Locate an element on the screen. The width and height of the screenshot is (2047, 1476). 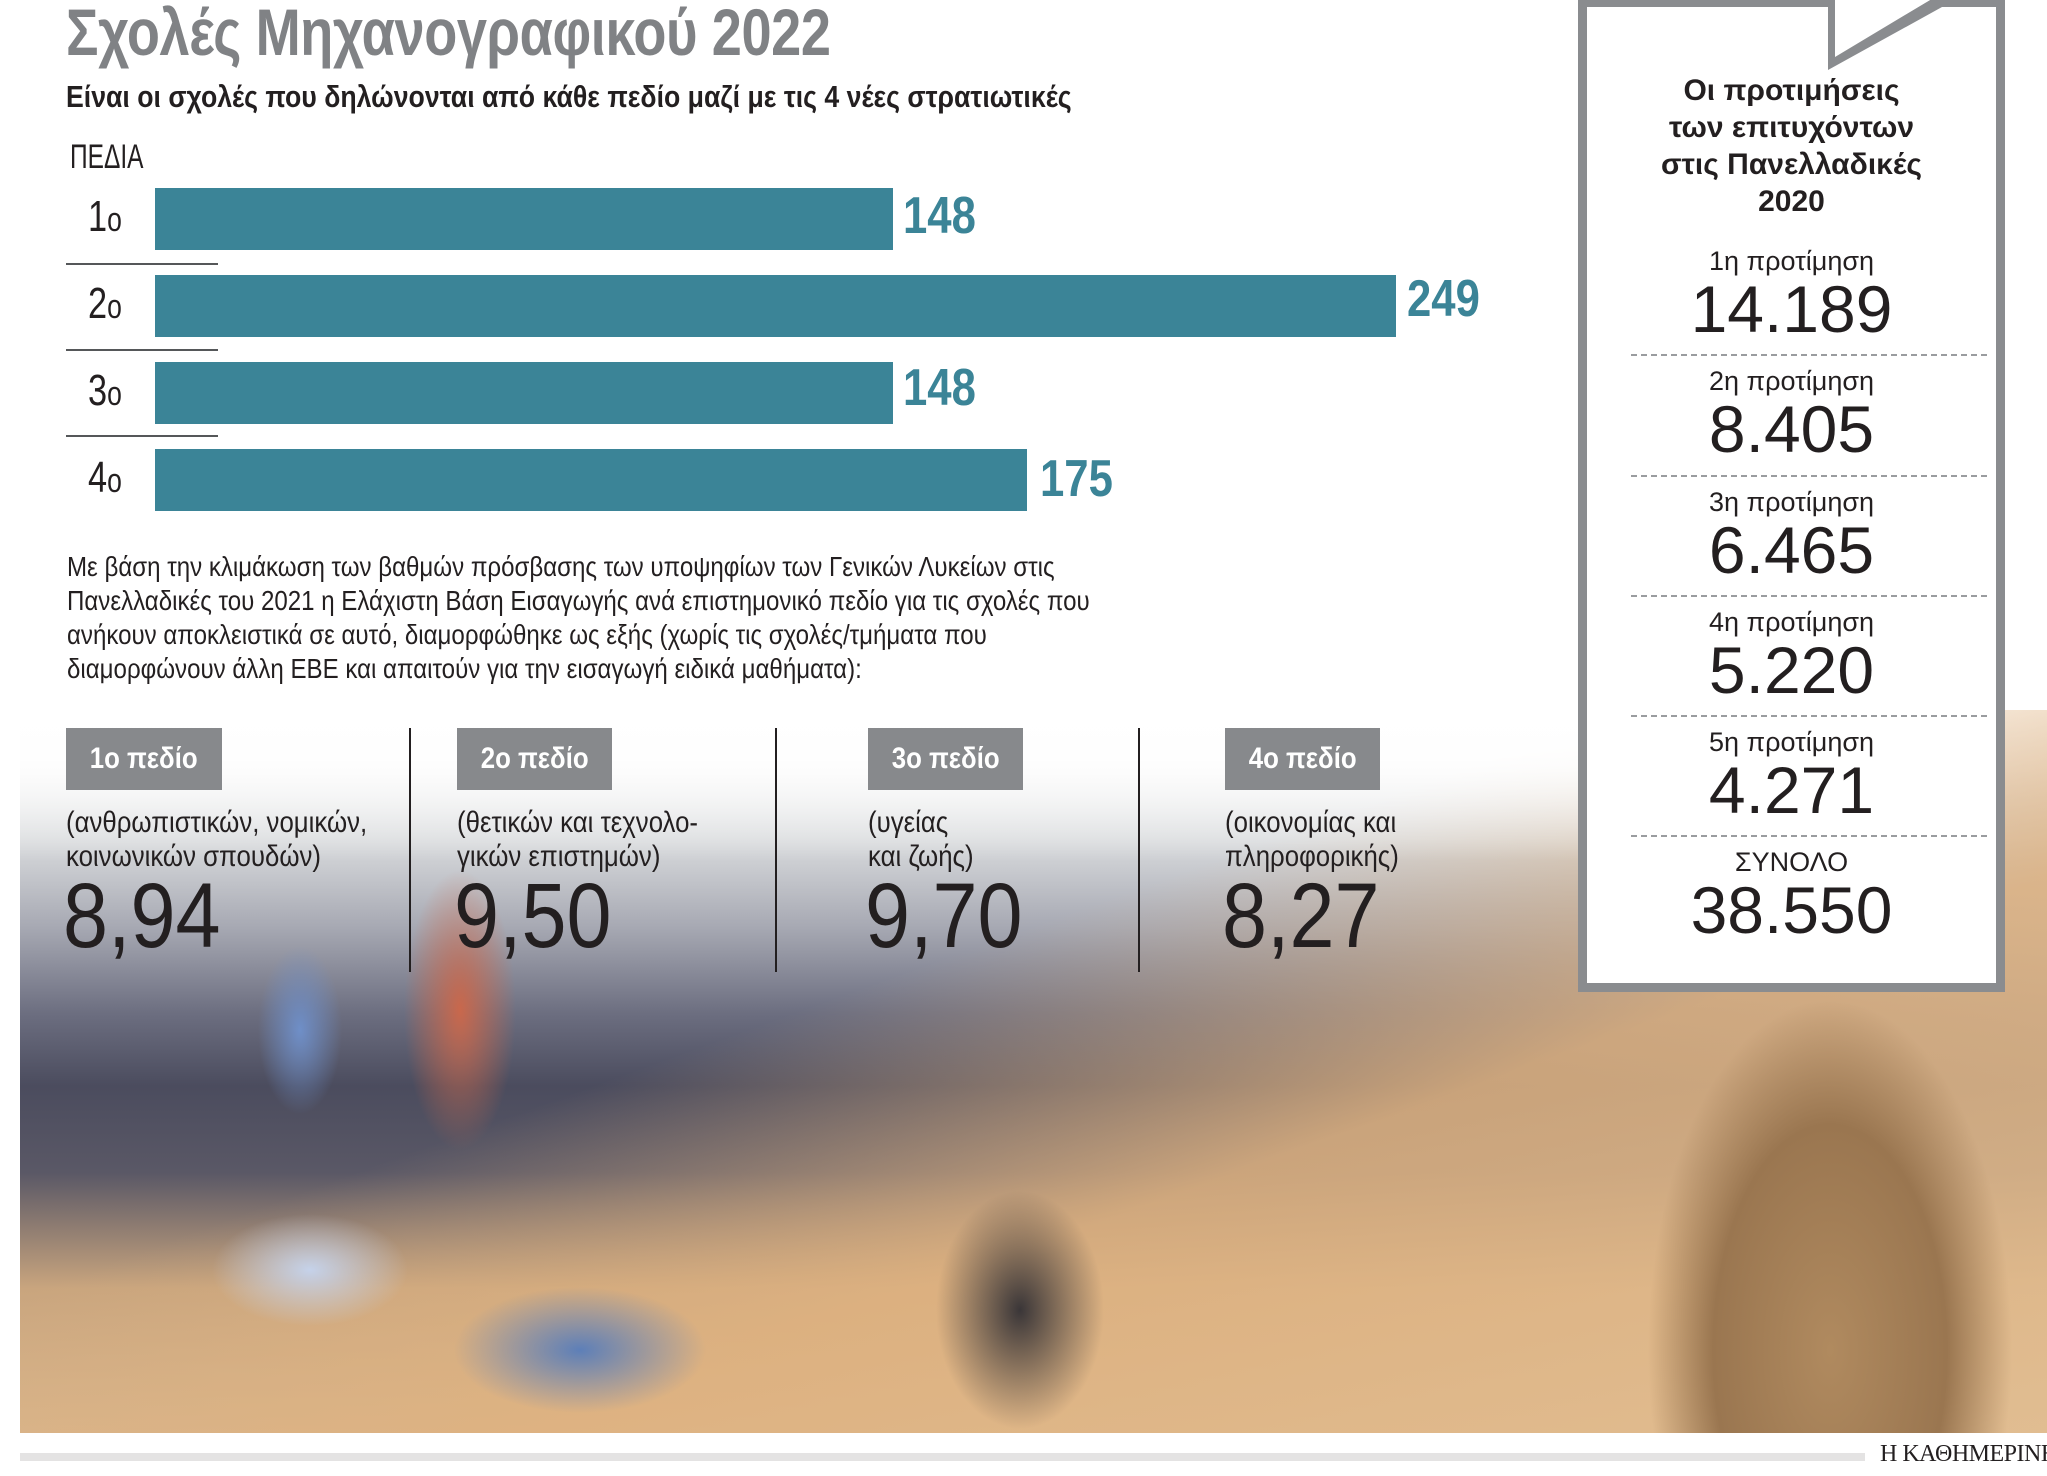
field-tag: 1ο πεδίο is located at coordinates (144, 759).